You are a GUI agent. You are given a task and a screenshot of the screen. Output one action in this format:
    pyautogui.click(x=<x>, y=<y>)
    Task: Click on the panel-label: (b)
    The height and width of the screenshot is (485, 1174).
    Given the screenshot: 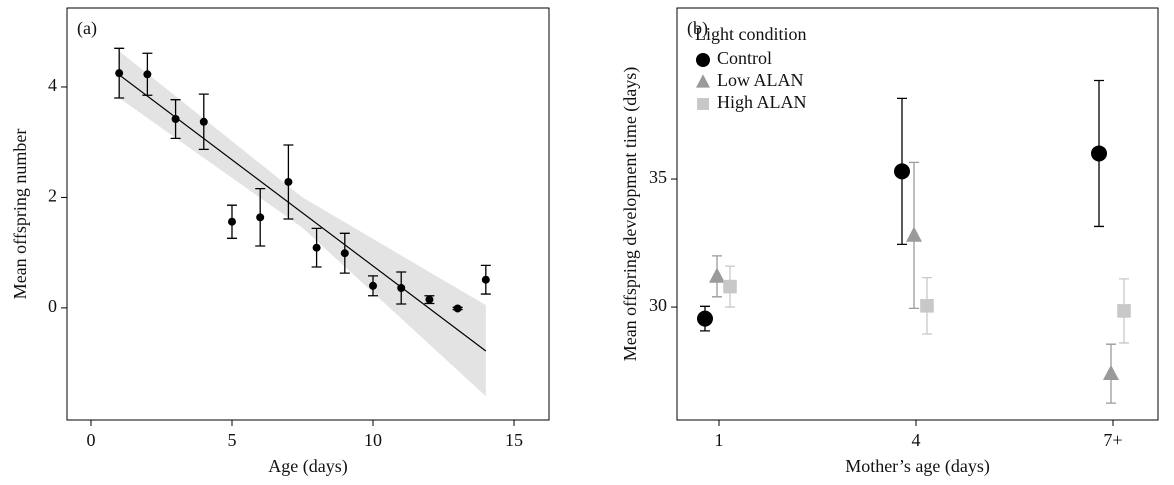 What is the action you would take?
    pyautogui.click(x=697, y=28)
    